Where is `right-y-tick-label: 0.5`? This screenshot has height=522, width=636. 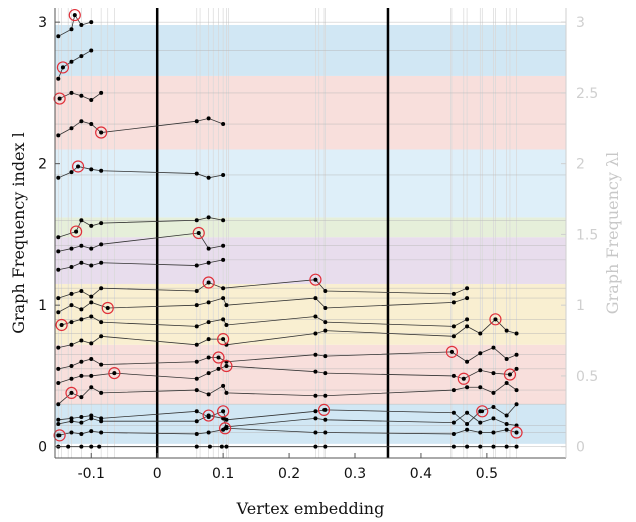
right-y-tick-label: 0.5 is located at coordinates (587, 377).